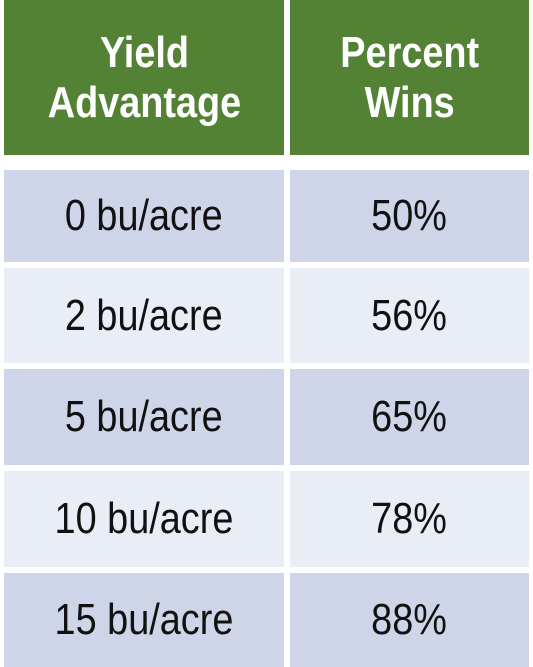  I want to click on cell-wins: 78%, so click(409, 518).